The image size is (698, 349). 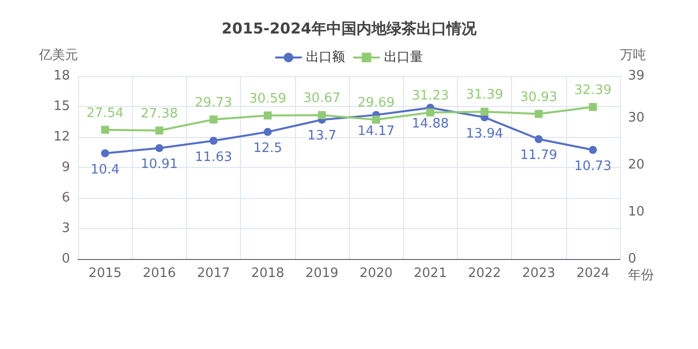 I want to click on data-label: 11.63, so click(x=213, y=157).